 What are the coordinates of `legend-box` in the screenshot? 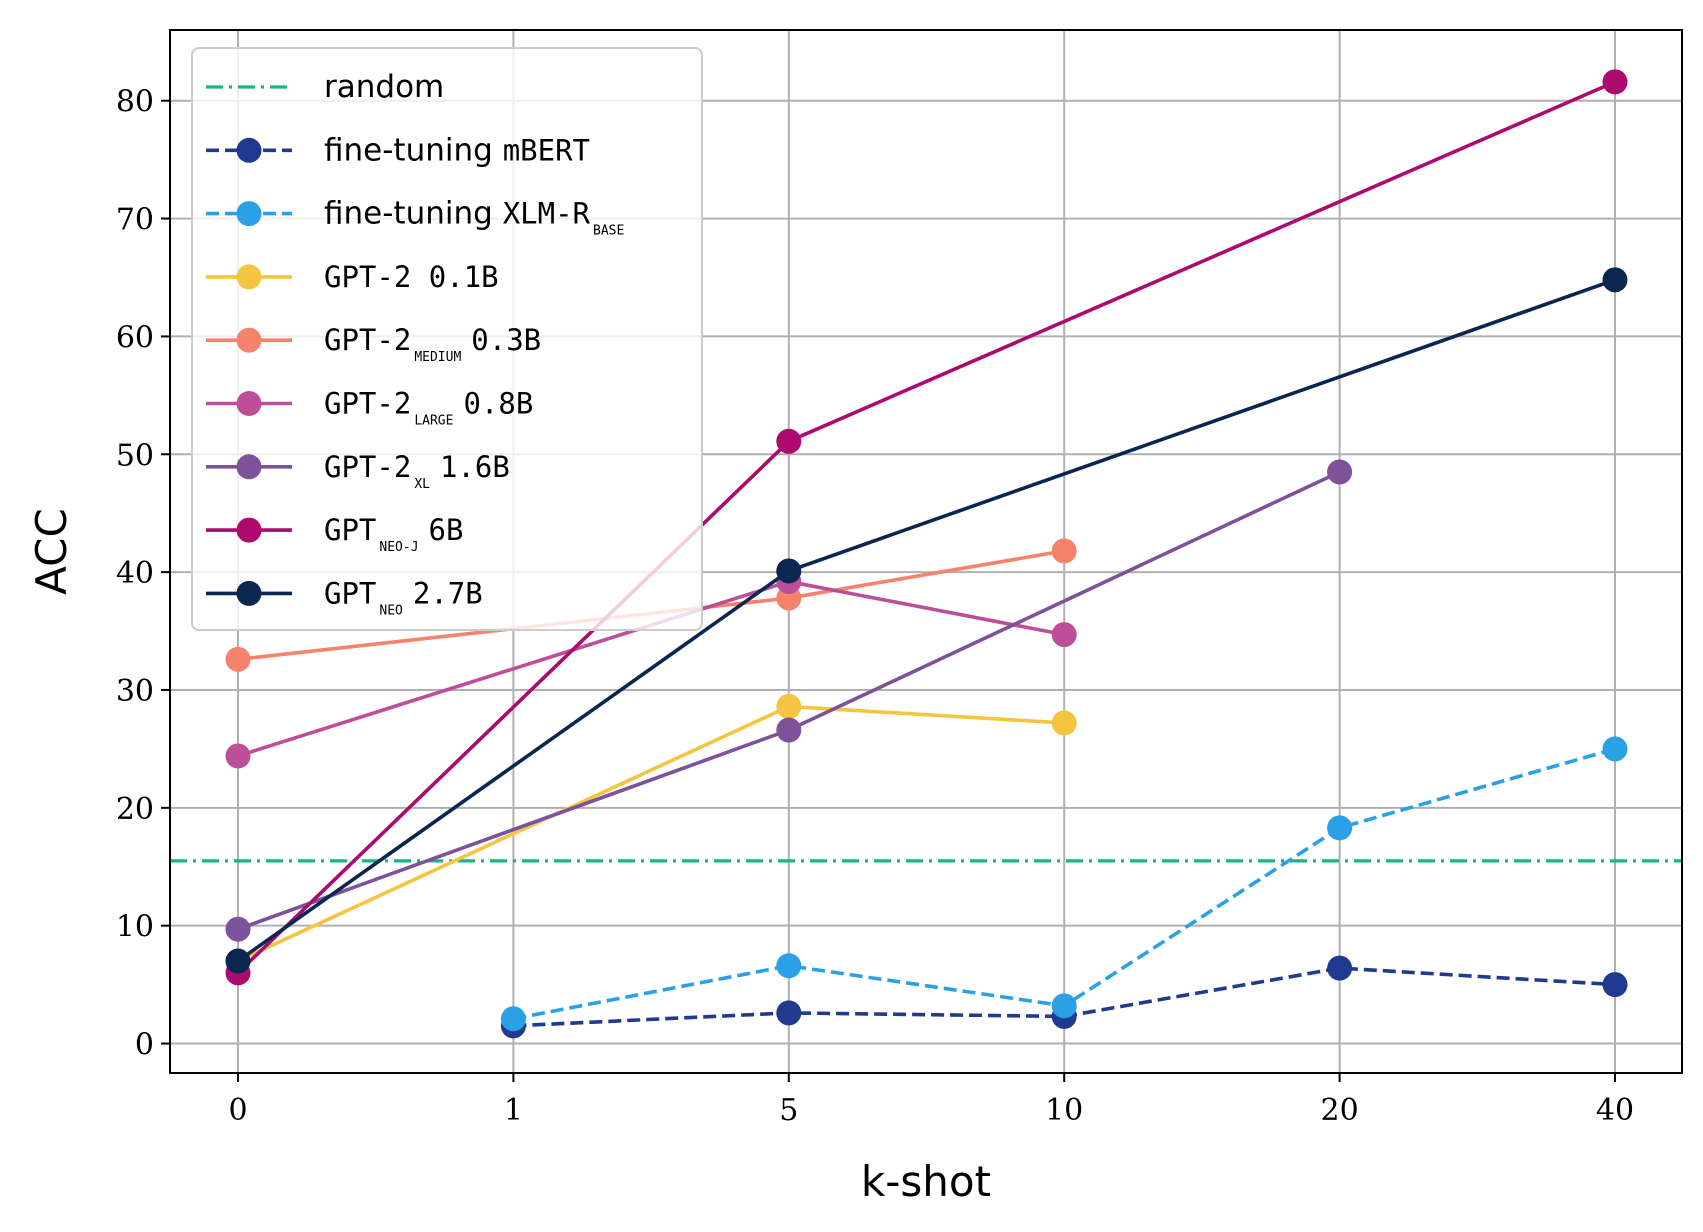 It's located at (447, 339).